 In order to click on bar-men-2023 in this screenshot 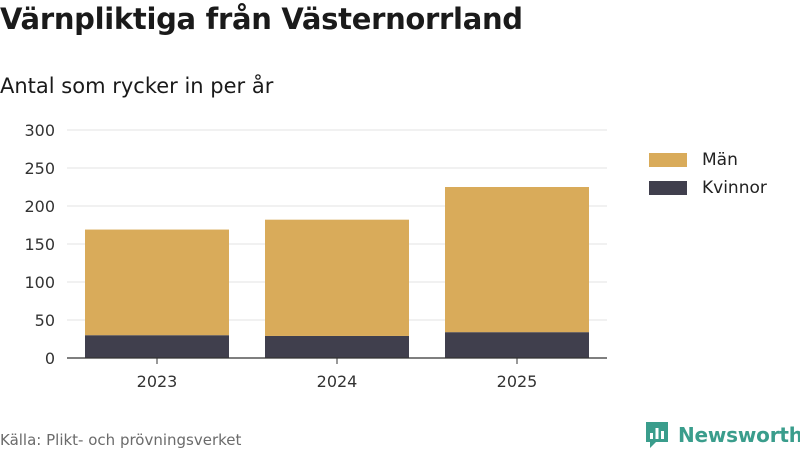, I will do `click(157, 282)`.